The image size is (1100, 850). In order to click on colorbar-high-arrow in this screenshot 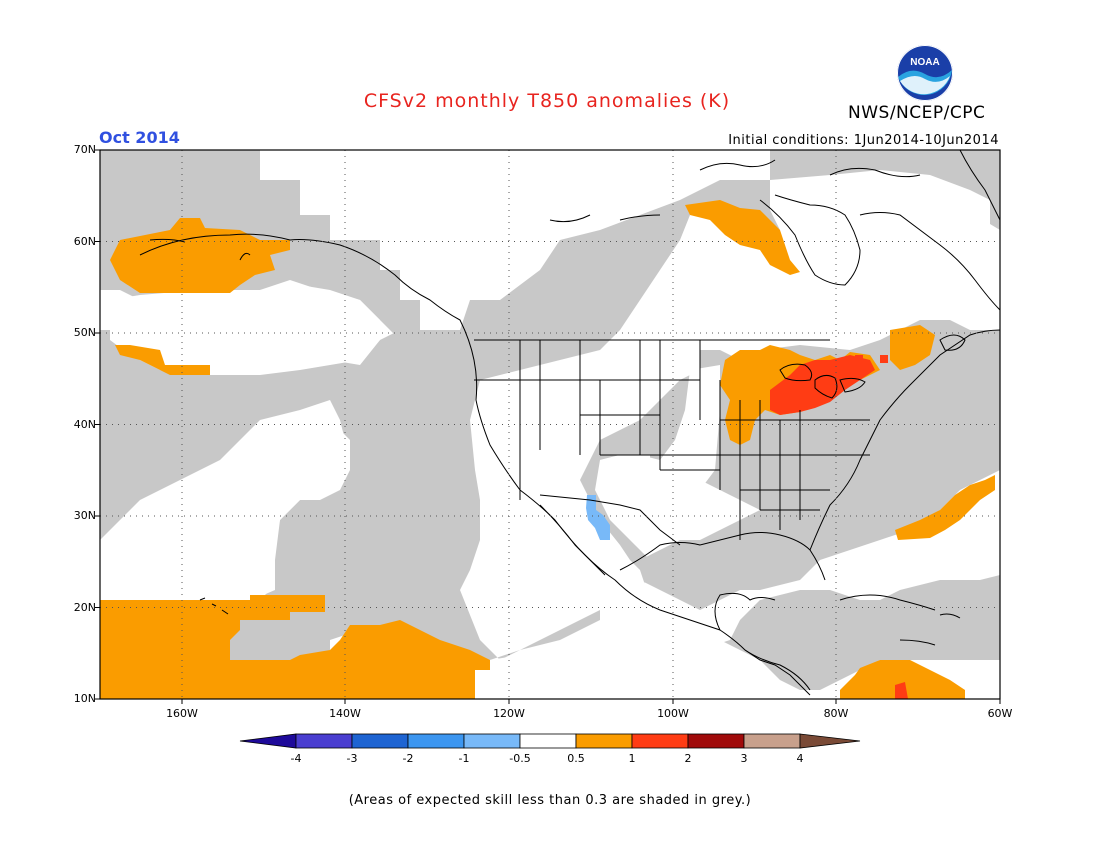, I will do `click(830, 741)`.